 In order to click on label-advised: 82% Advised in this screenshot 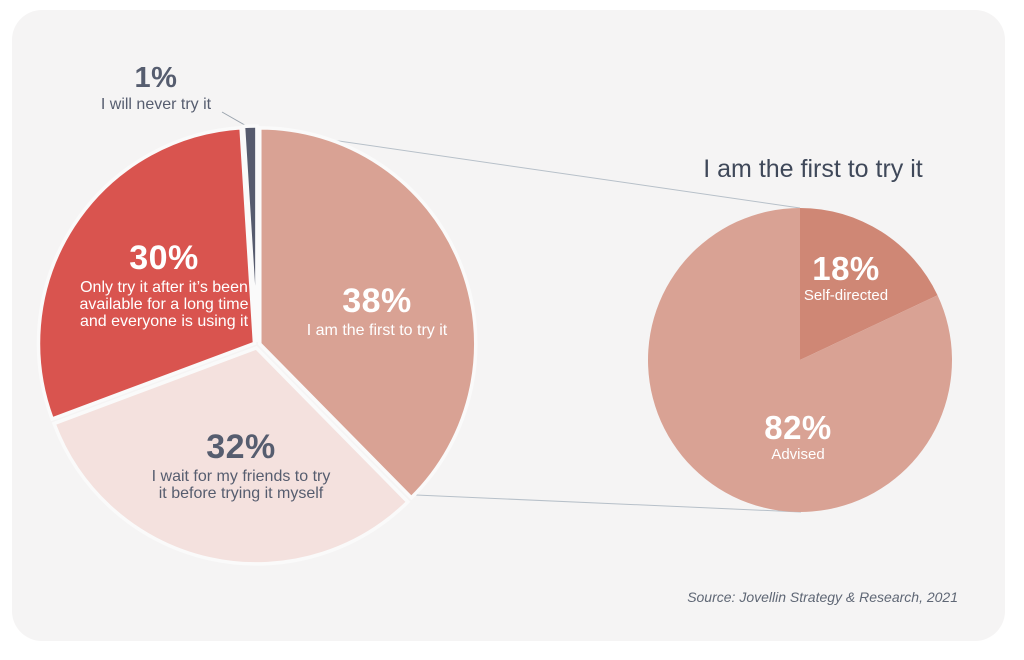, I will do `click(798, 436)`.